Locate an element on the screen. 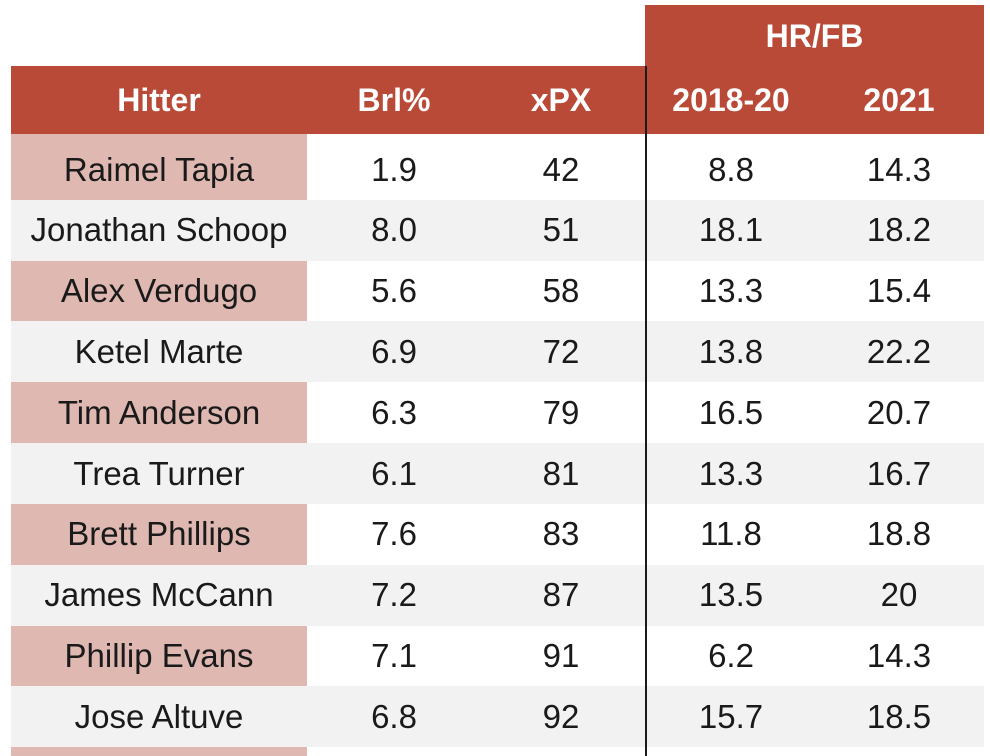 The image size is (990, 756). hr-fb-2018-20-cell: 8.8 is located at coordinates (731, 169).